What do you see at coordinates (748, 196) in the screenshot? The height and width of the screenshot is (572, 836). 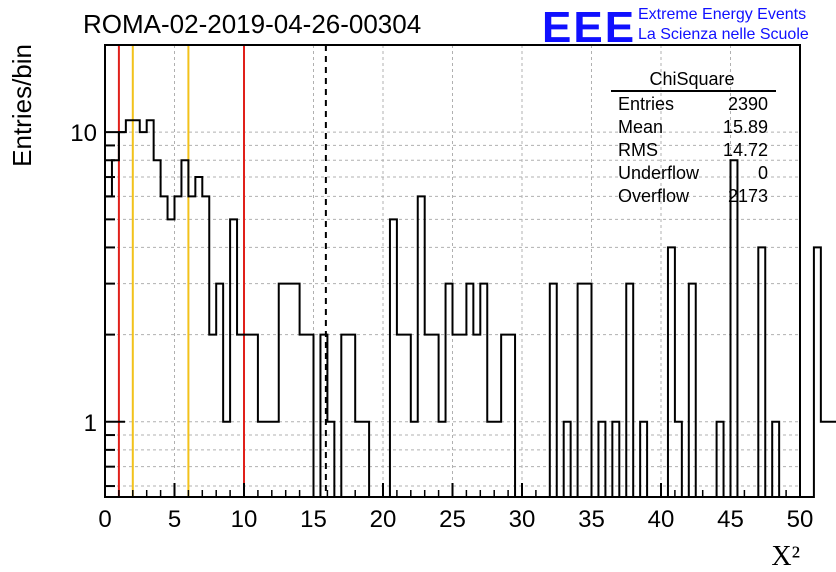 I see `stats-value-overflow: 2173` at bounding box center [748, 196].